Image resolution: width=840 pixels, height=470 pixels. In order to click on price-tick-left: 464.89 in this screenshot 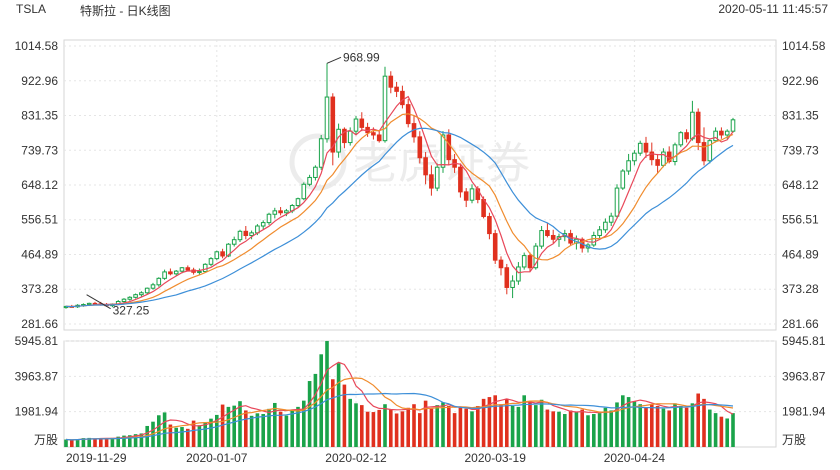, I will do `click(39, 255)`.